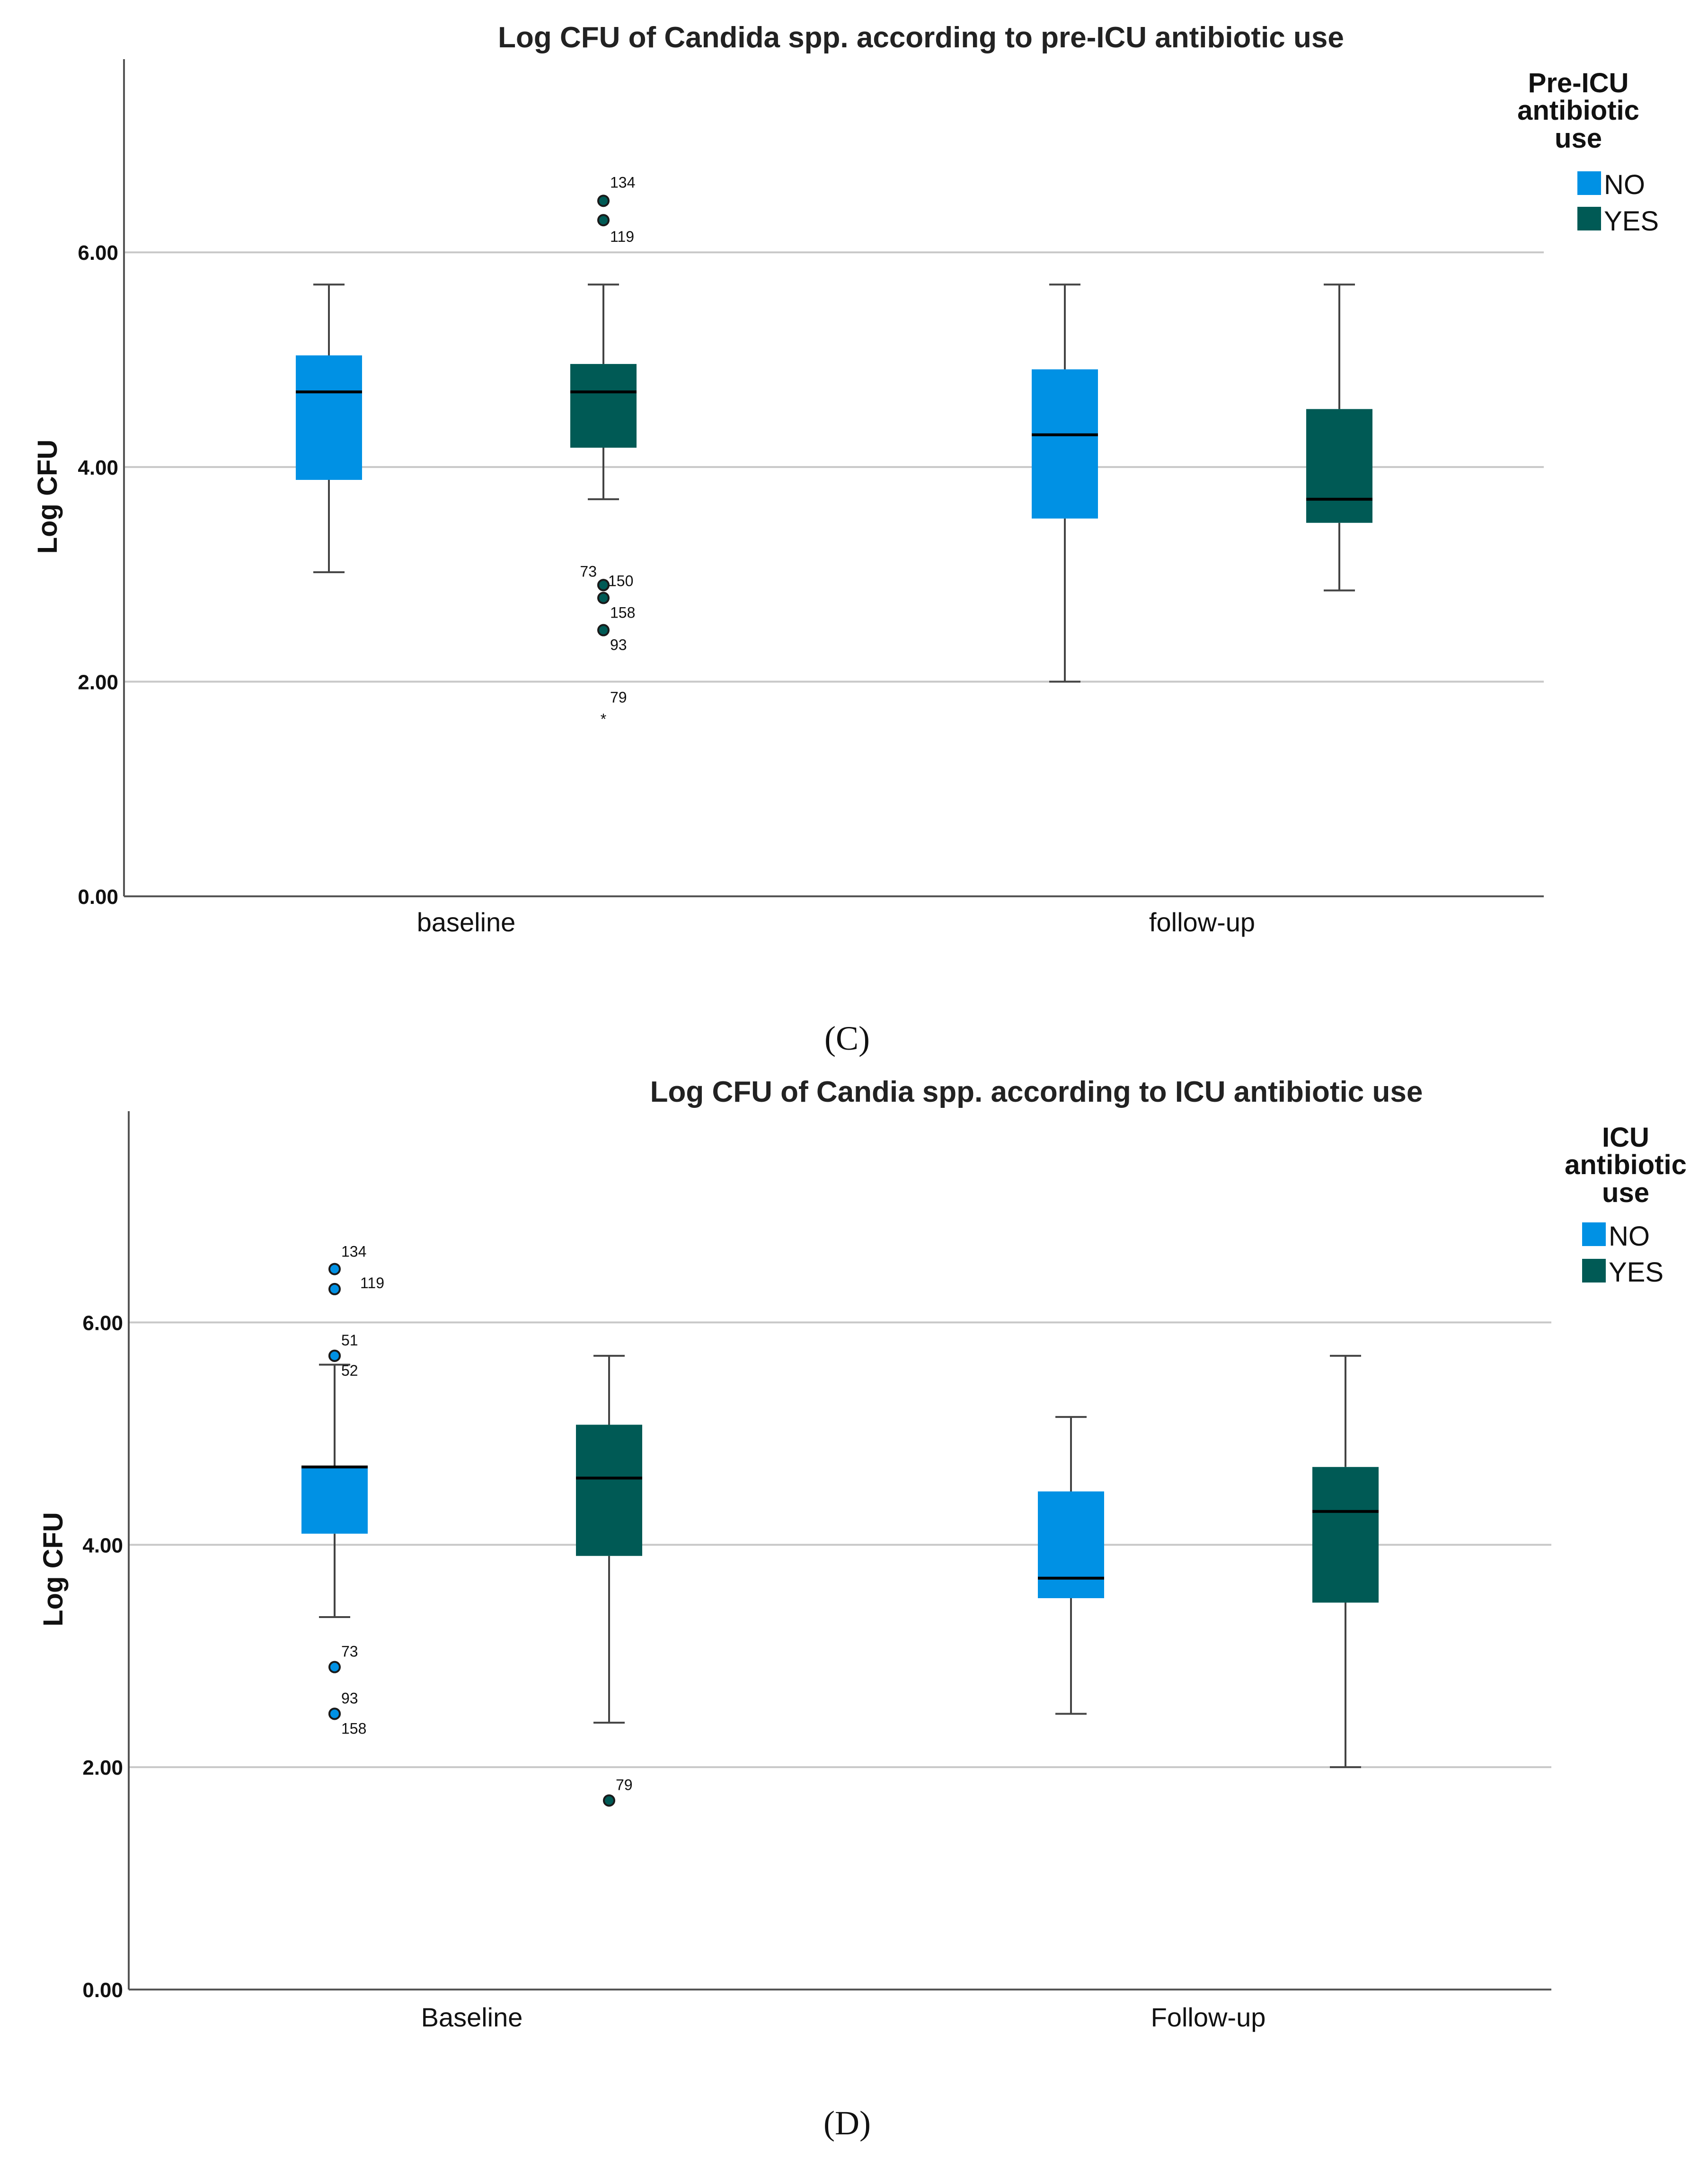 Image resolution: width=1708 pixels, height=2167 pixels. I want to click on outlier-label: 52, so click(350, 1370).